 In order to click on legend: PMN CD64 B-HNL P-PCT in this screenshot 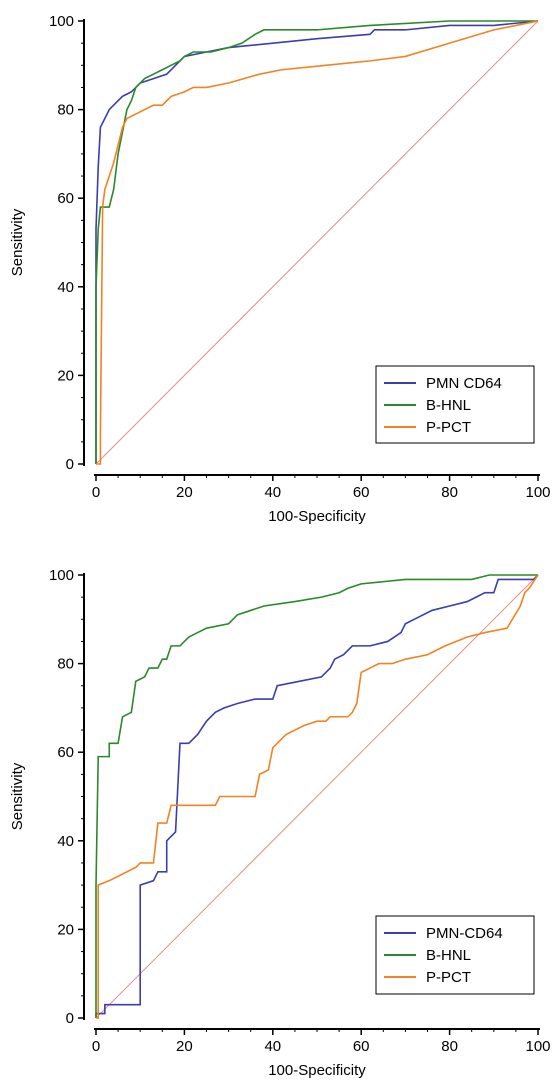, I will do `click(455, 404)`.